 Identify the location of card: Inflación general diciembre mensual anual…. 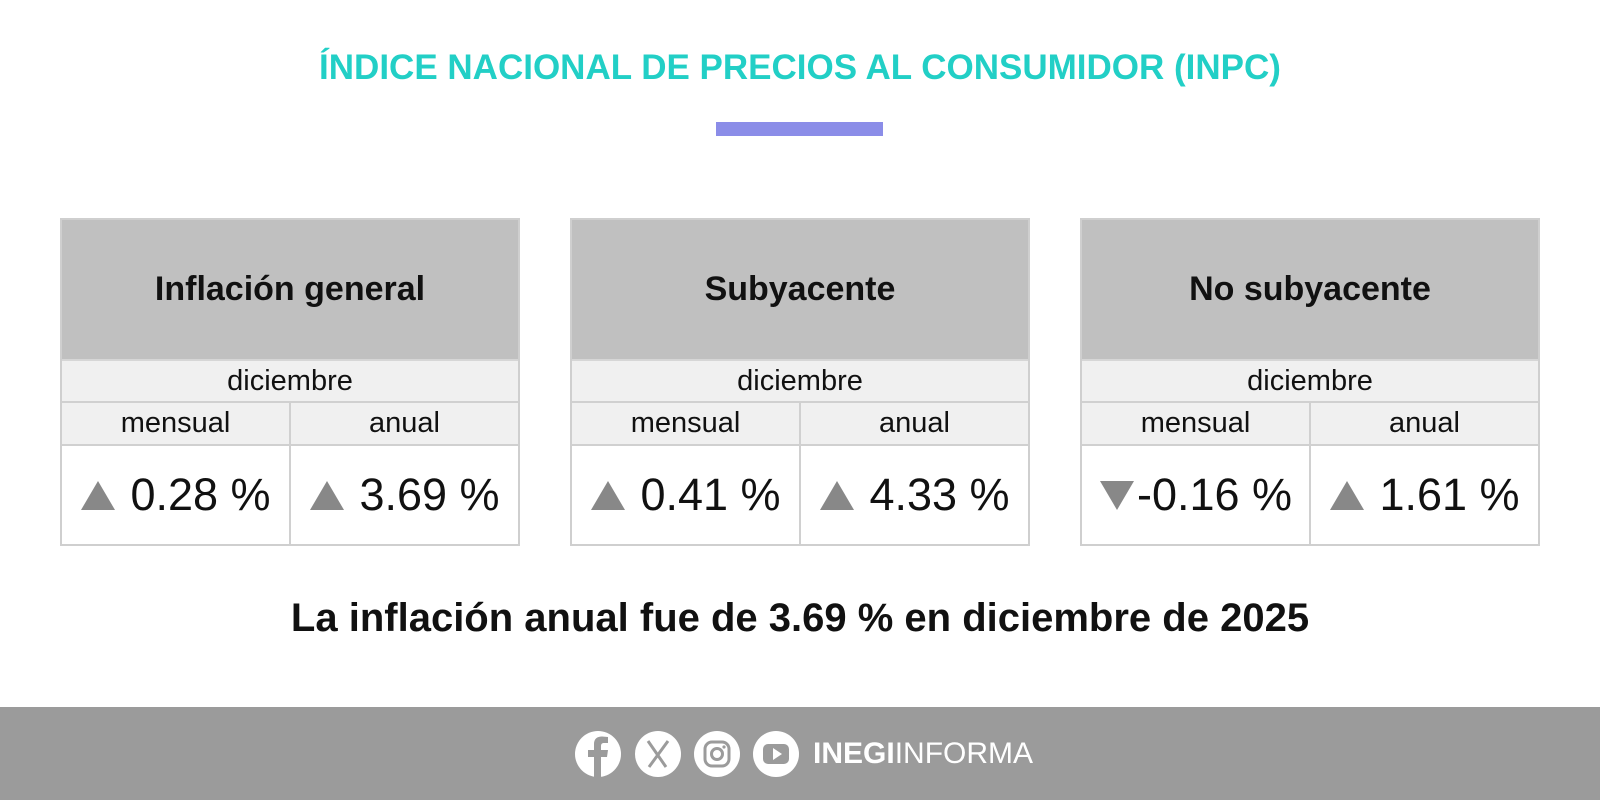
(290, 382).